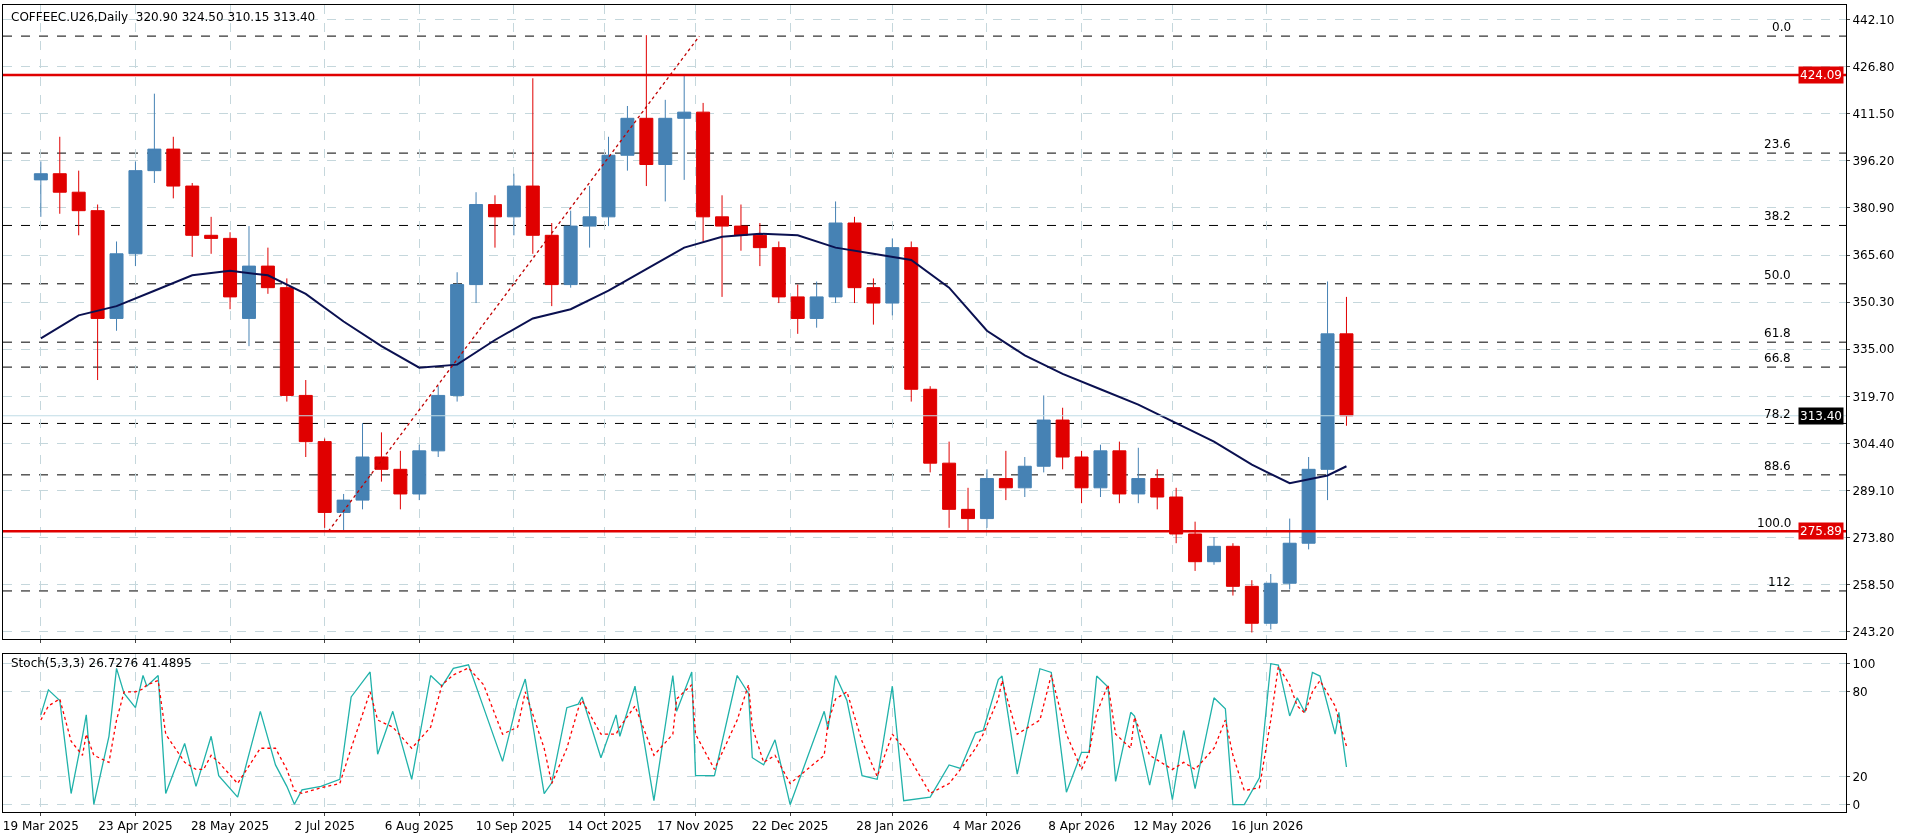 The width and height of the screenshot is (1916, 840). What do you see at coordinates (1821, 75) in the screenshot?
I see `ref-line-label: 424.09` at bounding box center [1821, 75].